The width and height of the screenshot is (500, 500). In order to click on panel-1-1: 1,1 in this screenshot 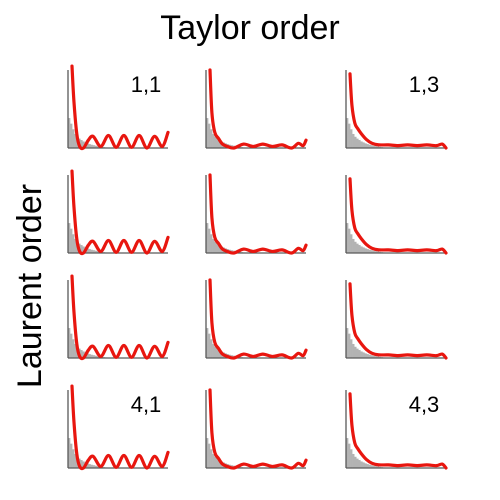, I will do `click(118, 107)`.